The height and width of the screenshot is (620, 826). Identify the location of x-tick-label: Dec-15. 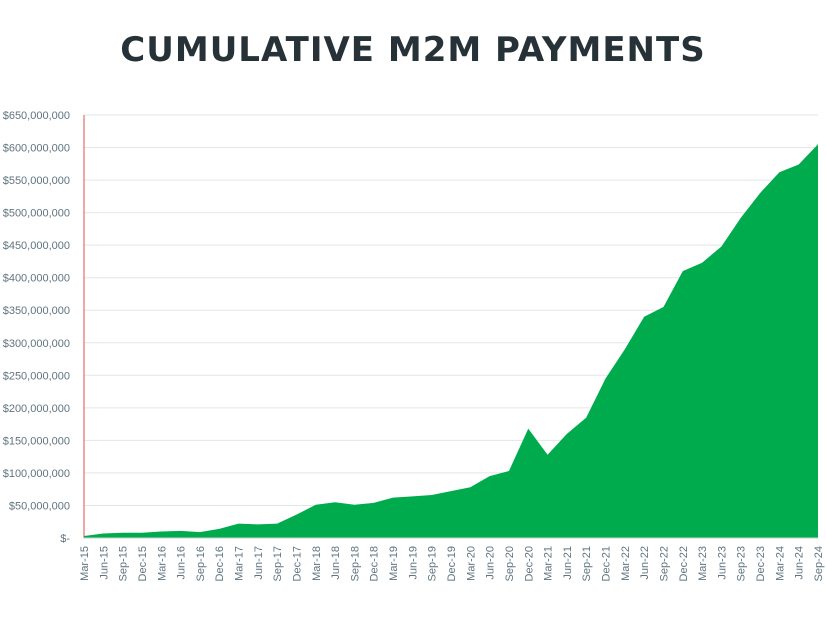
(143, 563).